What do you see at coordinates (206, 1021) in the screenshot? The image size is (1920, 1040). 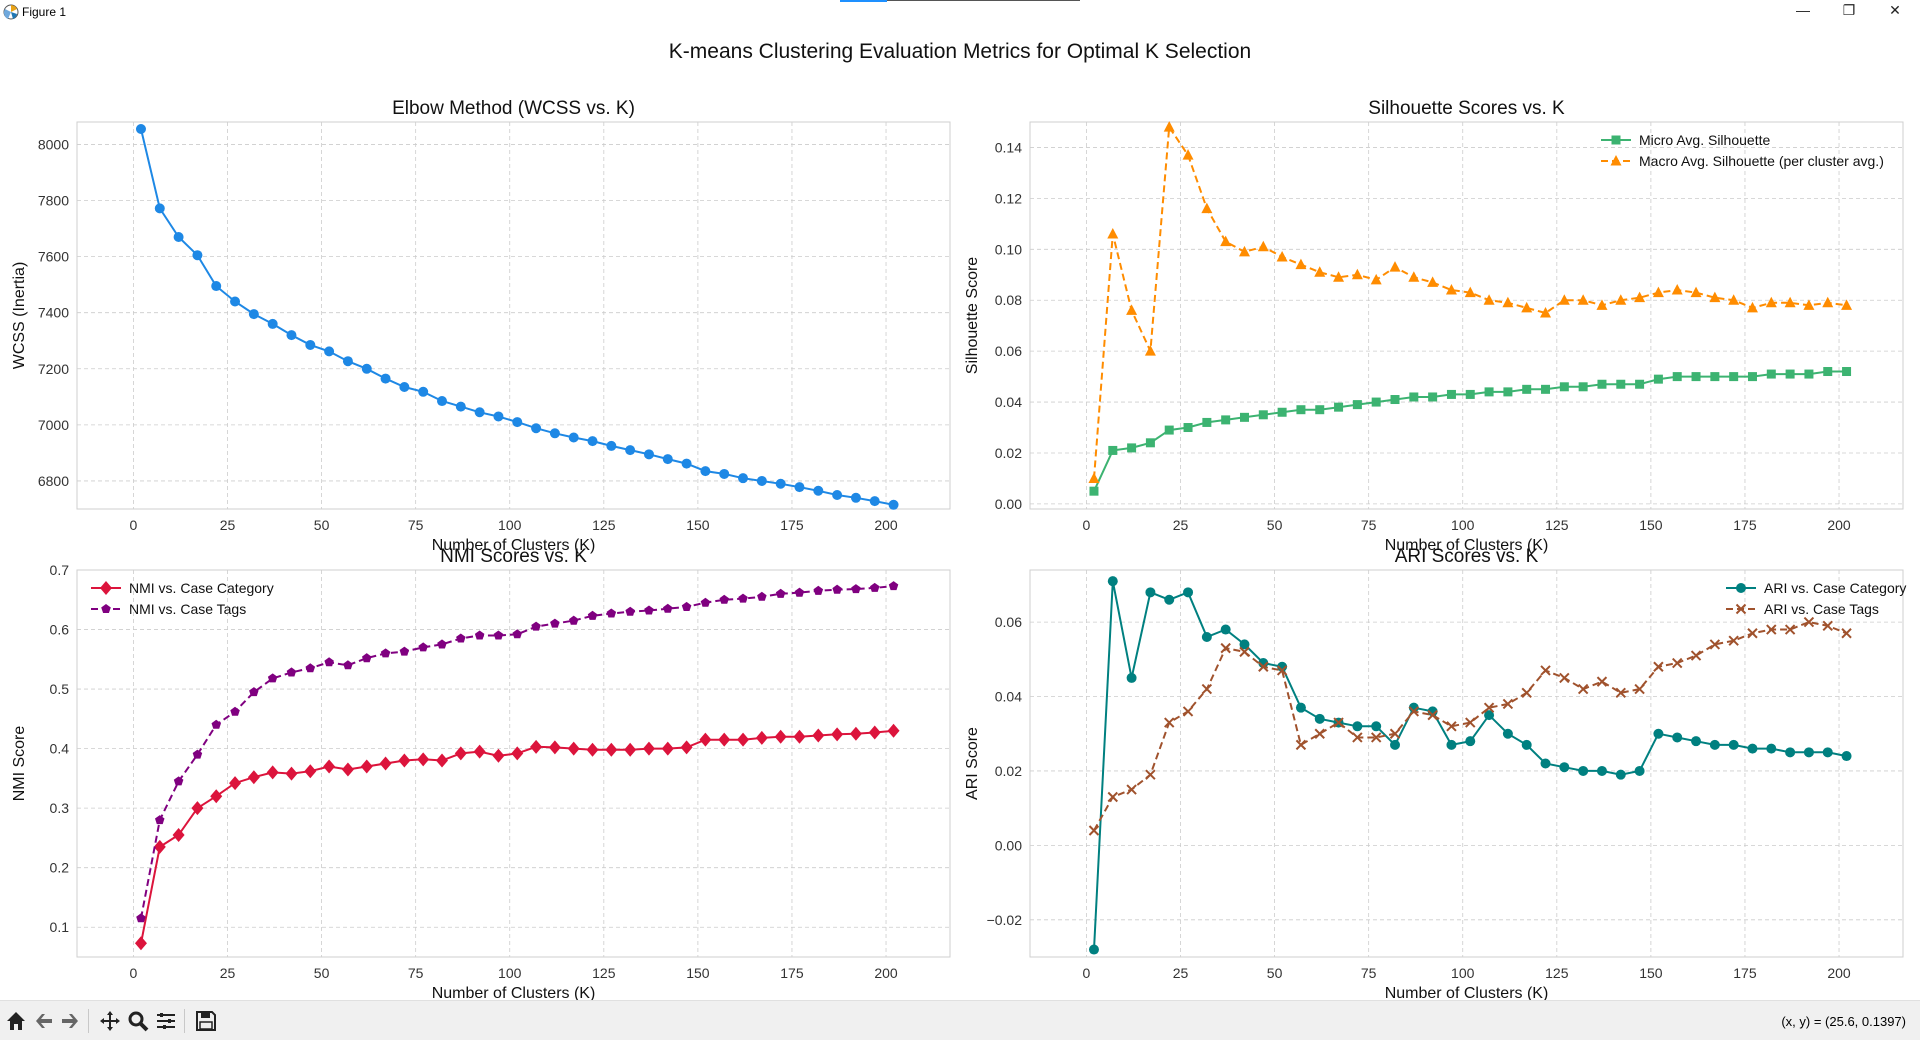 I see `save-icon` at bounding box center [206, 1021].